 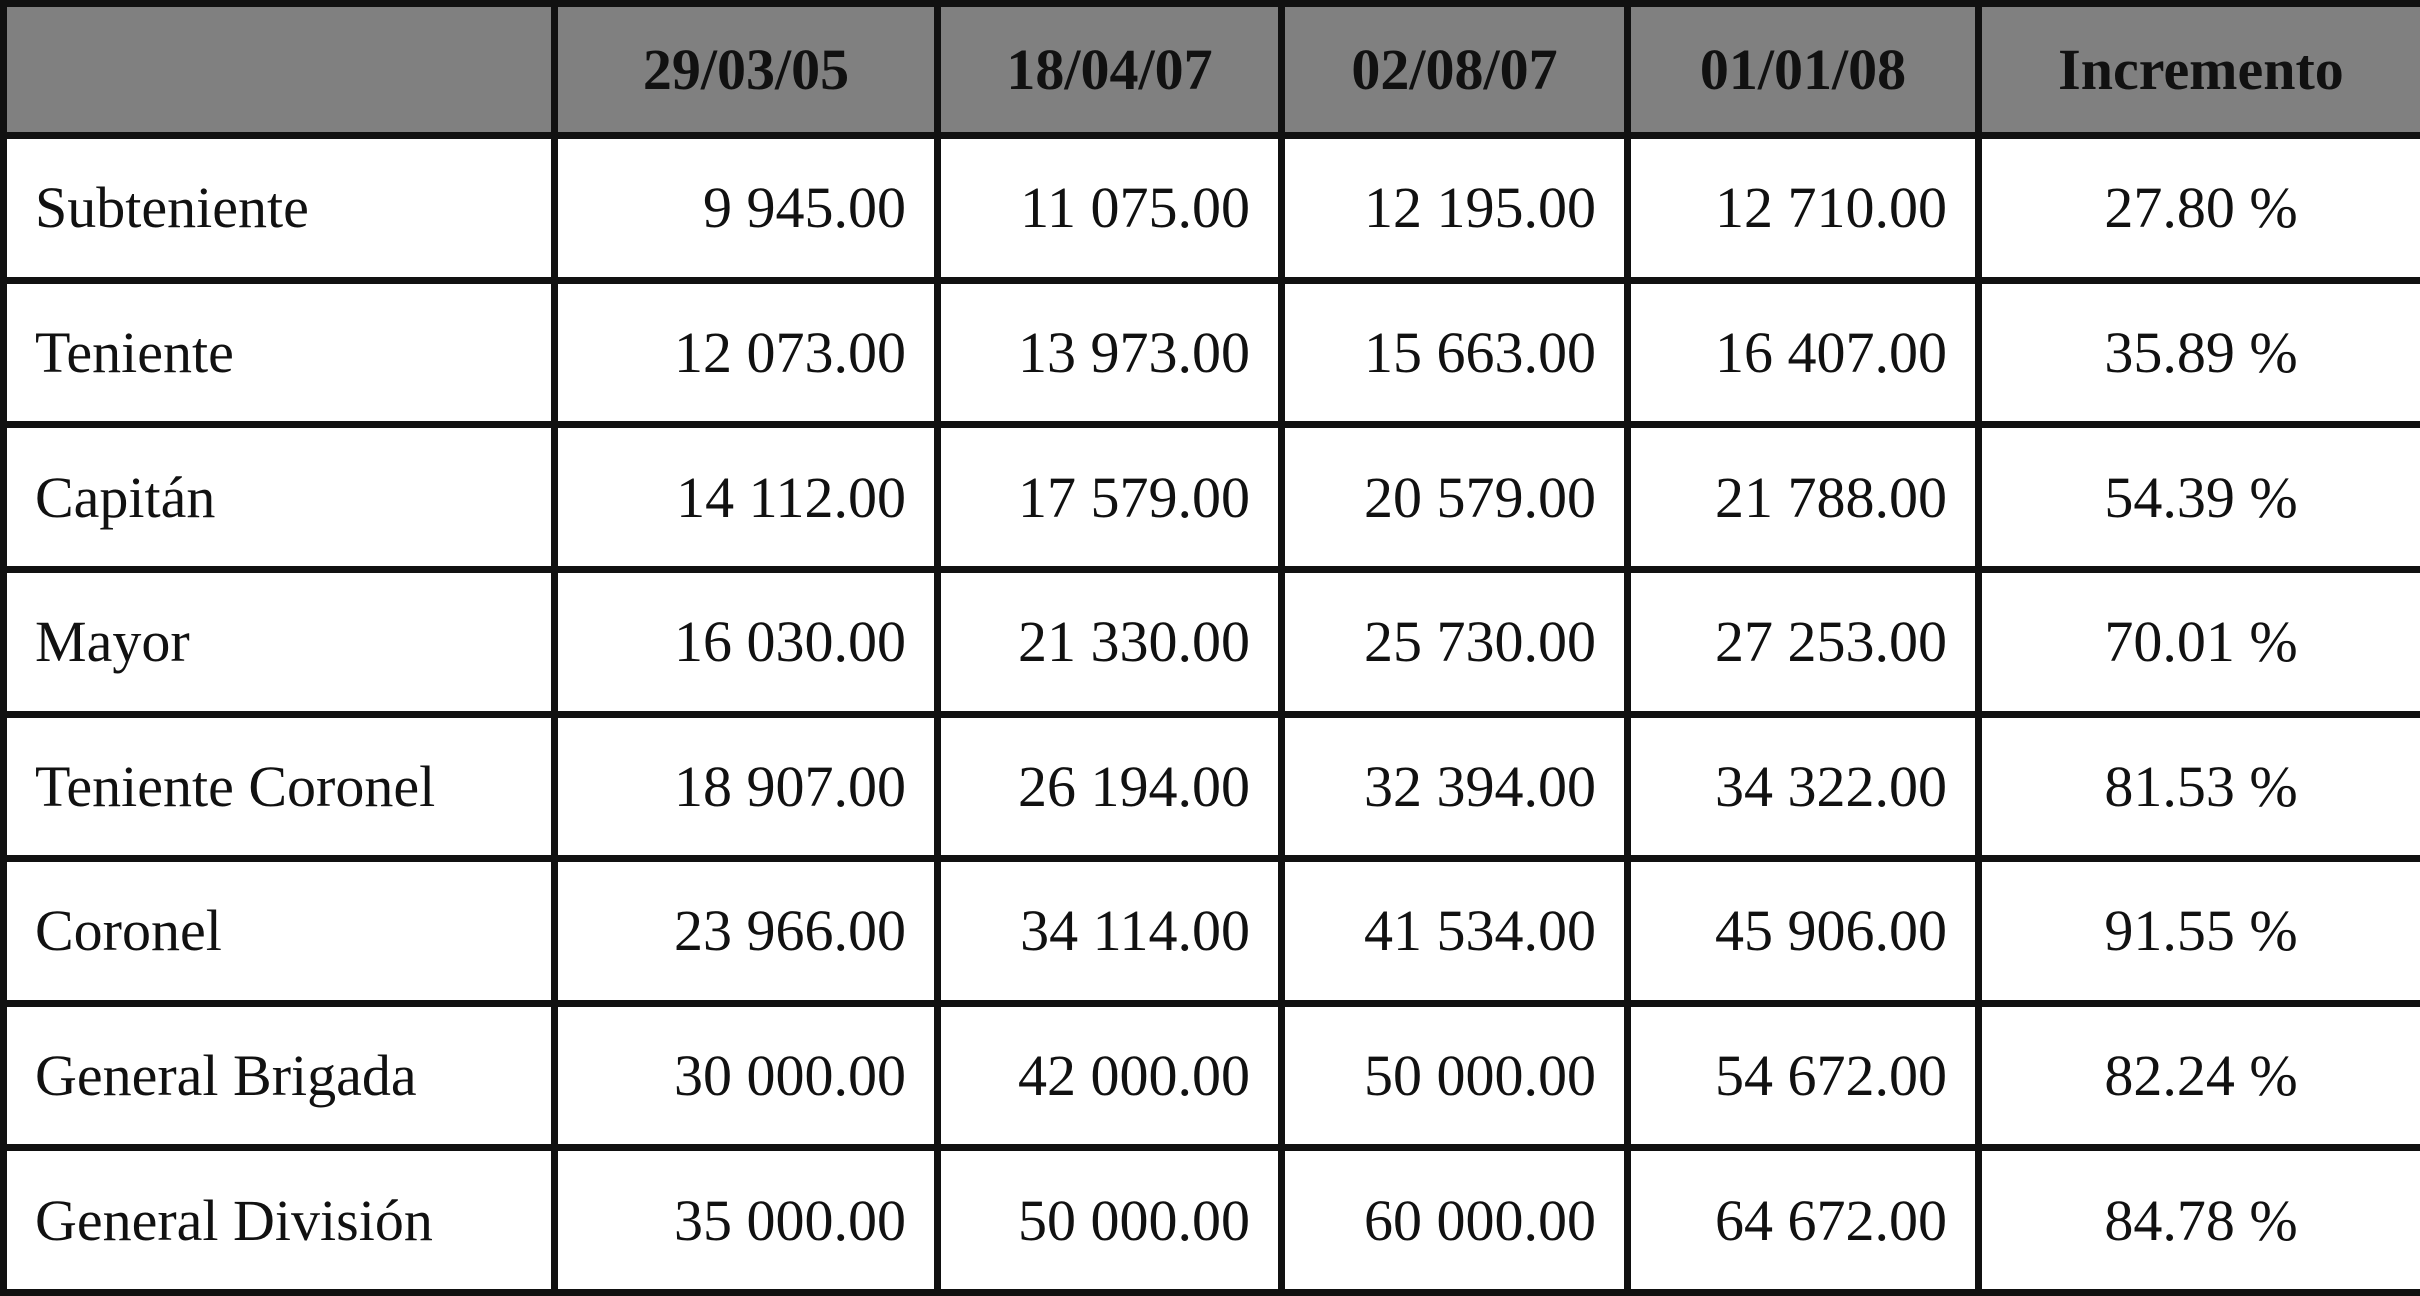 What do you see at coordinates (1454, 1220) in the screenshot?
I see `salary-cell: 60 000.00` at bounding box center [1454, 1220].